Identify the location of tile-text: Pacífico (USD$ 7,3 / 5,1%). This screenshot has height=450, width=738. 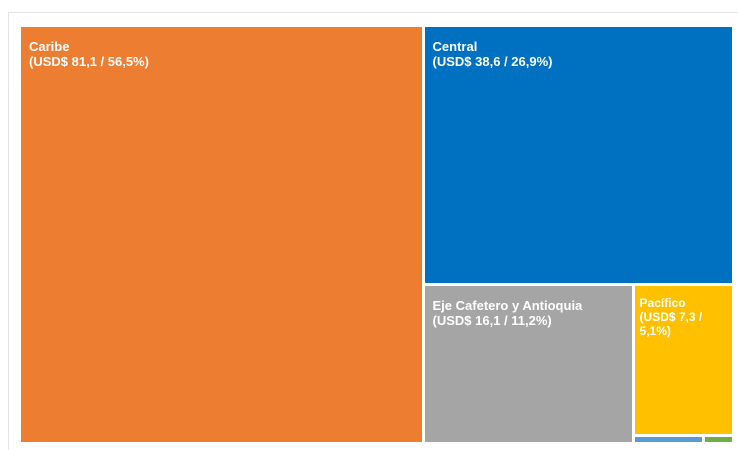
(684, 317).